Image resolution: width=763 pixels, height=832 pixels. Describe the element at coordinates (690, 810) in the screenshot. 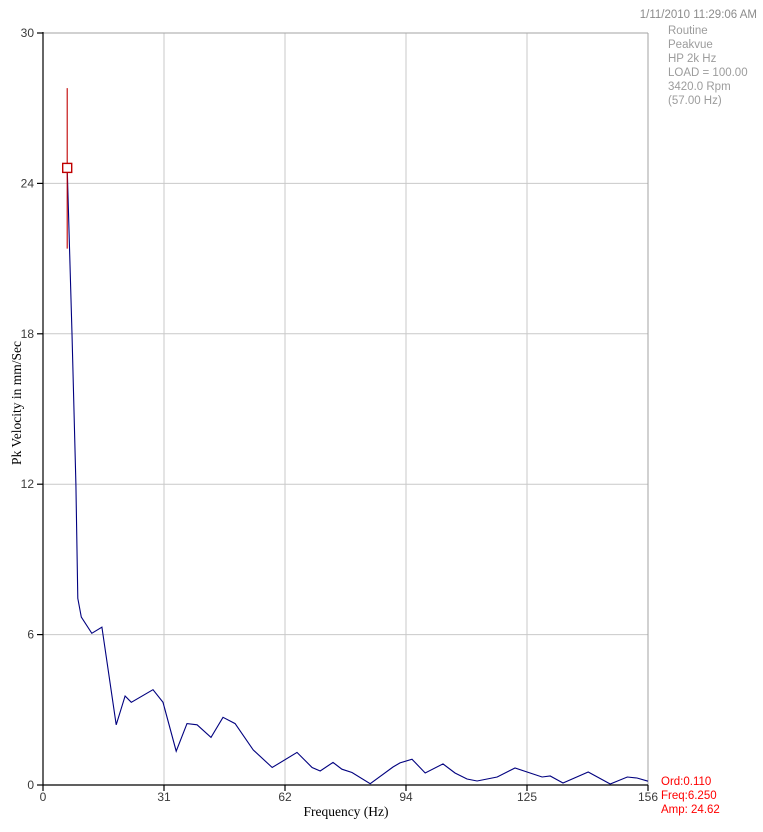

I see `cursor-amplitude-value: Amp: 24.62` at that location.